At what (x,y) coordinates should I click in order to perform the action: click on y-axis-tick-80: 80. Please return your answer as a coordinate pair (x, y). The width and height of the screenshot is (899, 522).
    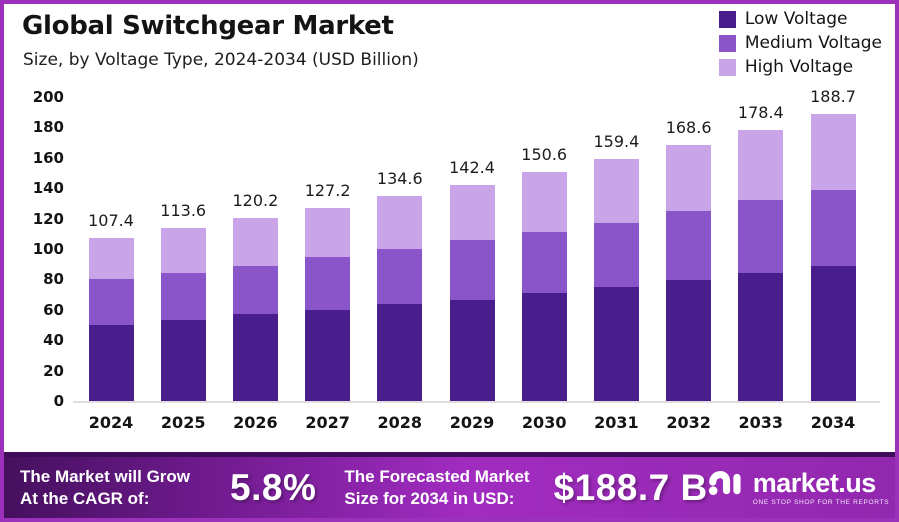
    Looking at the image, I should click on (53, 279).